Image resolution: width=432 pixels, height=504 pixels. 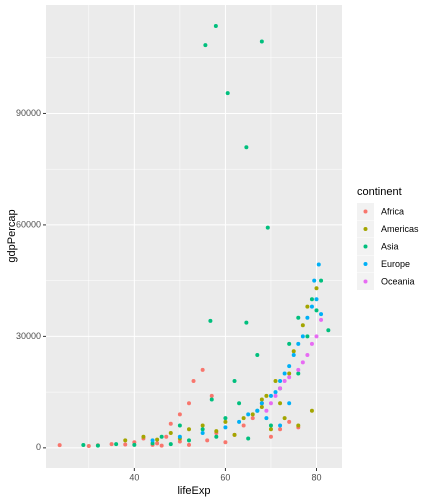 What do you see at coordinates (38, 447) in the screenshot?
I see `y-tick-label: 0` at bounding box center [38, 447].